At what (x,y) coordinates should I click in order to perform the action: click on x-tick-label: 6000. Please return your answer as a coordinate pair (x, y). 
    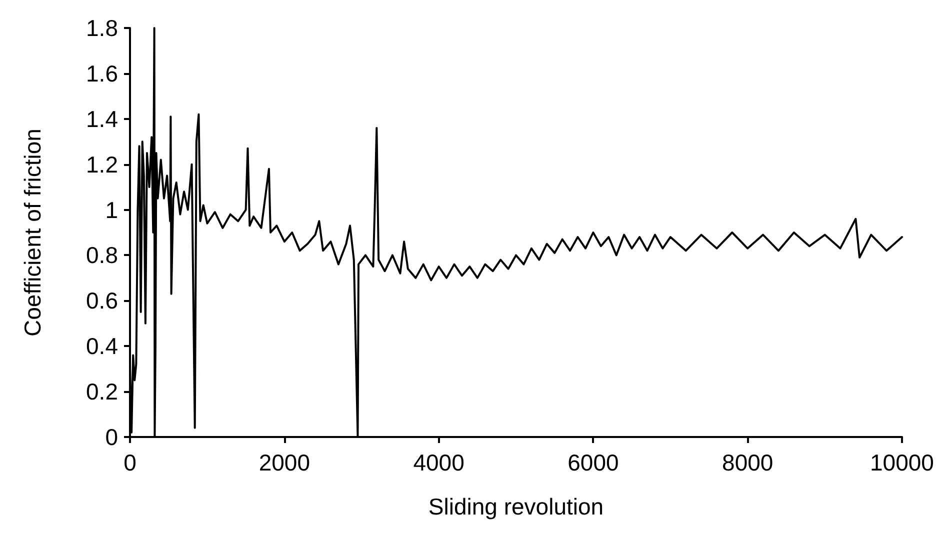
    Looking at the image, I should click on (593, 463).